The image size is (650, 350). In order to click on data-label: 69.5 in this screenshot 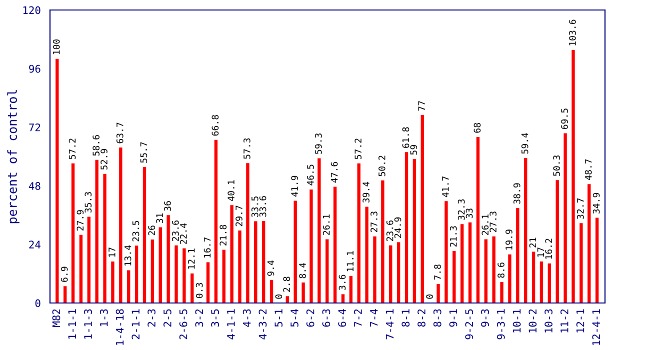, I will do `click(564, 119)`.